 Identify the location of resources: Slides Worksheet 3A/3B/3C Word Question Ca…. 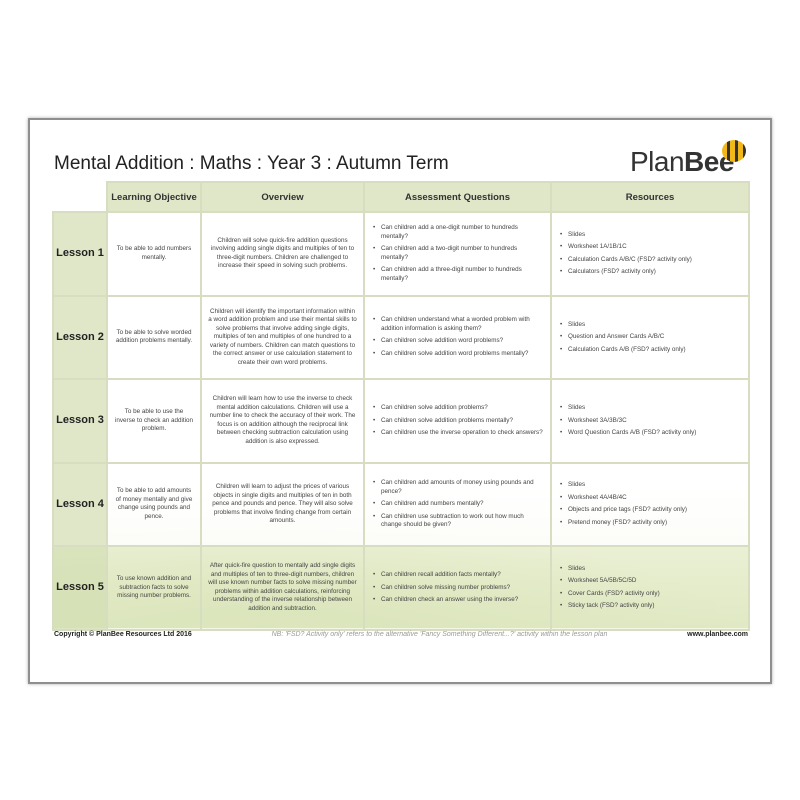
(650, 421).